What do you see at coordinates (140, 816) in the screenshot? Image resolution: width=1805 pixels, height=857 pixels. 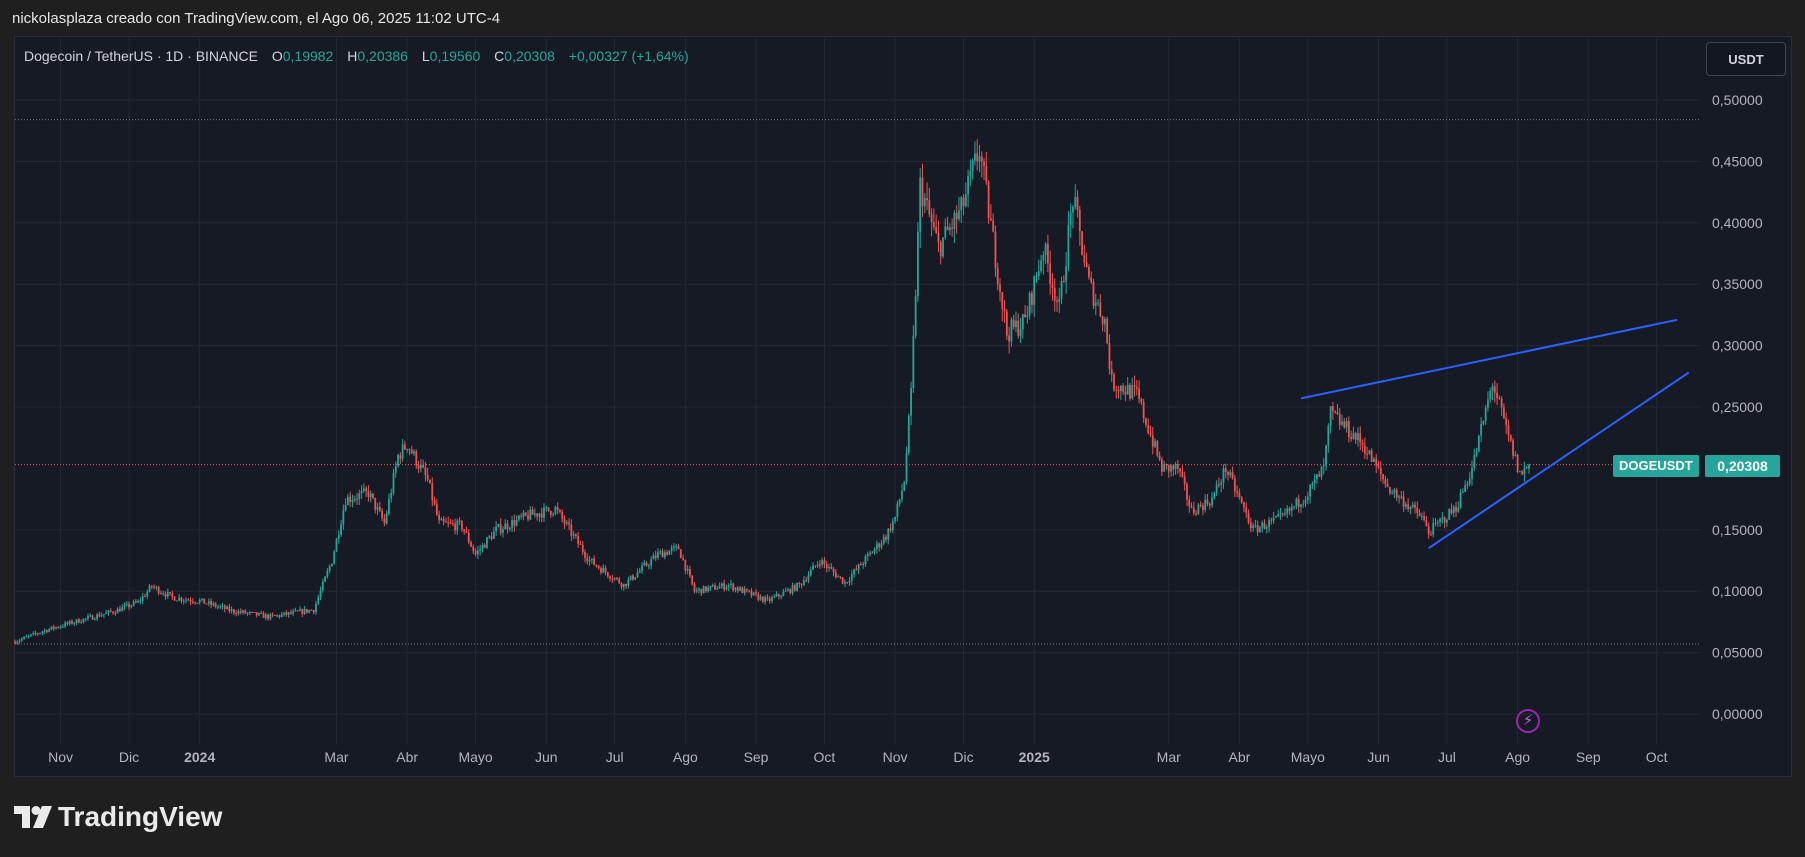 I see `brand-name: TradingView` at bounding box center [140, 816].